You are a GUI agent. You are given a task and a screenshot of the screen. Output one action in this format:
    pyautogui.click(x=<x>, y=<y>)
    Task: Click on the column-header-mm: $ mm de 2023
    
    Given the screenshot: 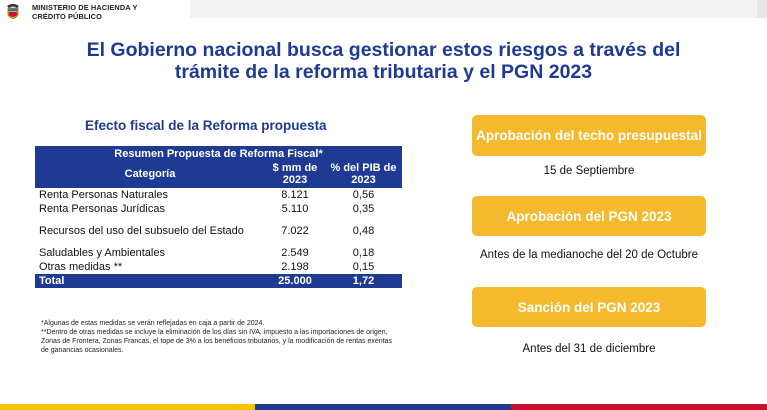 What is the action you would take?
    pyautogui.click(x=295, y=174)
    